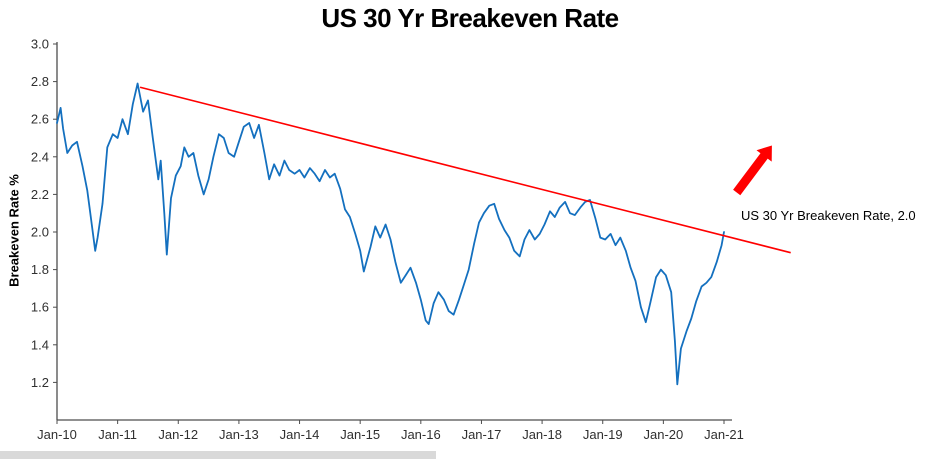  What do you see at coordinates (482, 434) in the screenshot?
I see `x-tick-label: Jan-17` at bounding box center [482, 434].